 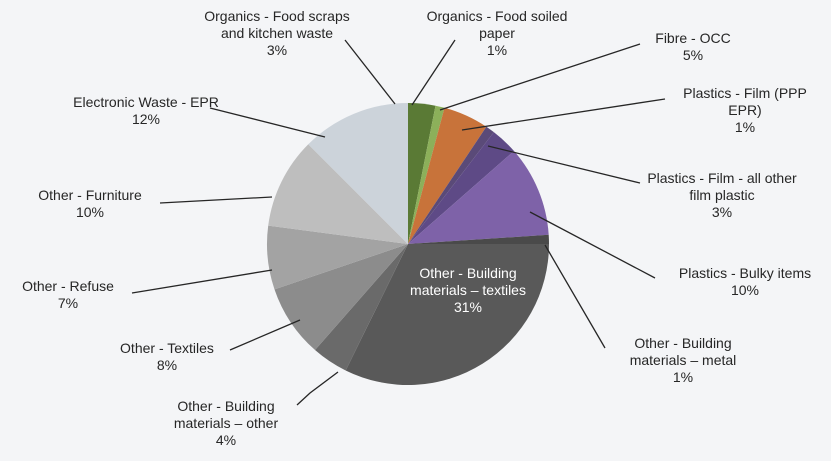 I want to click on category-label: Electronic Waste - EPR, so click(x=146, y=102).